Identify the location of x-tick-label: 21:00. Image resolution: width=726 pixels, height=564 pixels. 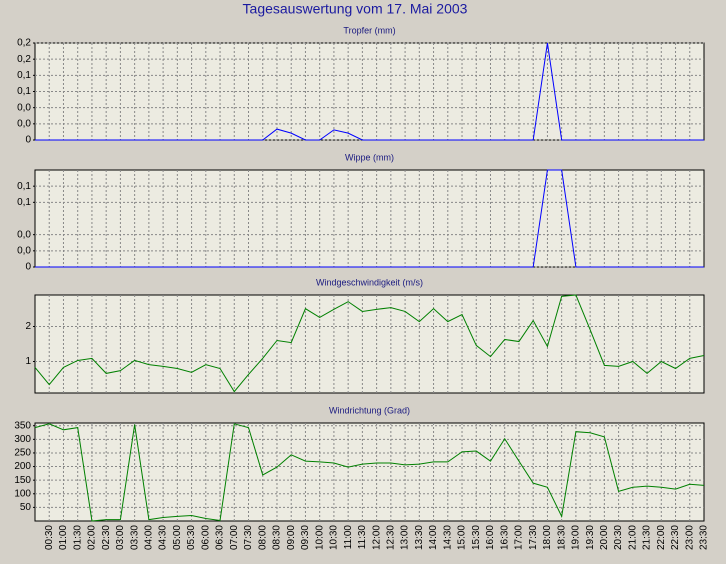
(632, 537).